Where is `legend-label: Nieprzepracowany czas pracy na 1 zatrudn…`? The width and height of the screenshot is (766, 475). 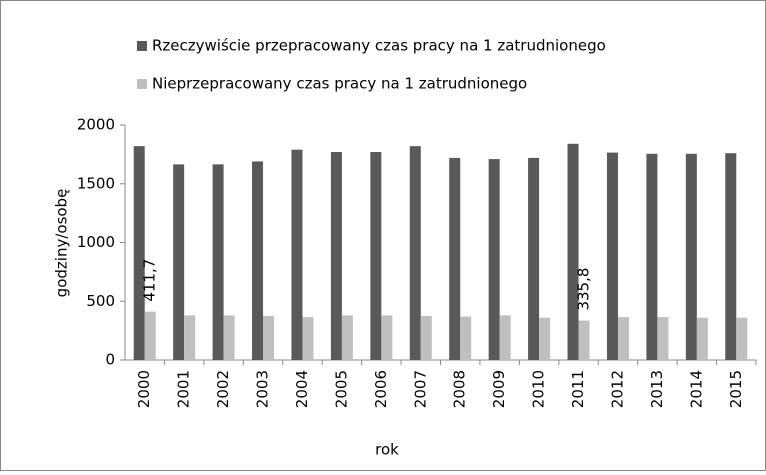
legend-label: Nieprzepracowany czas pracy na 1 zatrudn… is located at coordinates (339, 84).